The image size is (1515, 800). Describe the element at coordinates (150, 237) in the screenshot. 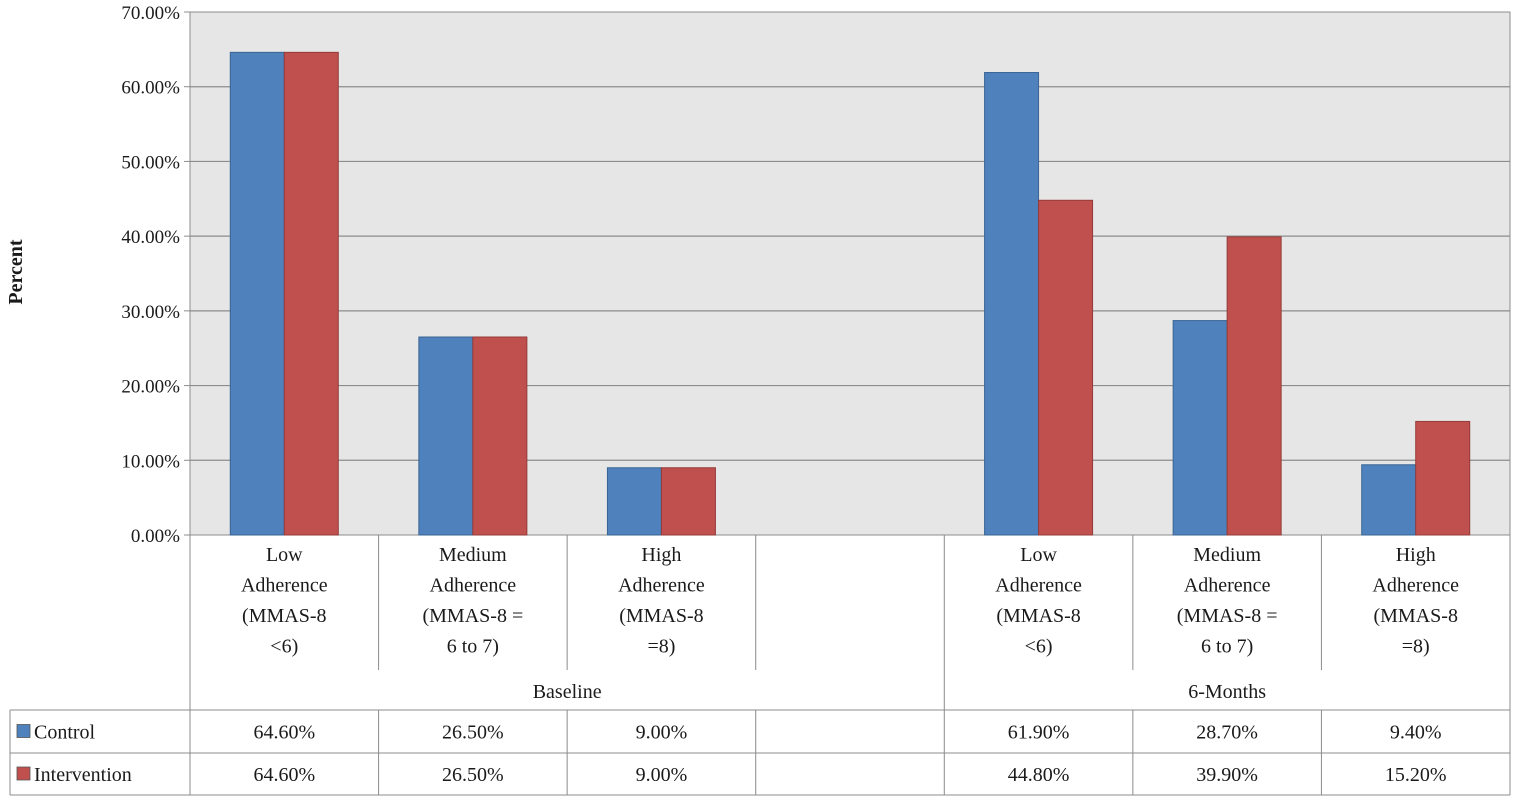

I see `y-tick-label: 40.00%` at that location.